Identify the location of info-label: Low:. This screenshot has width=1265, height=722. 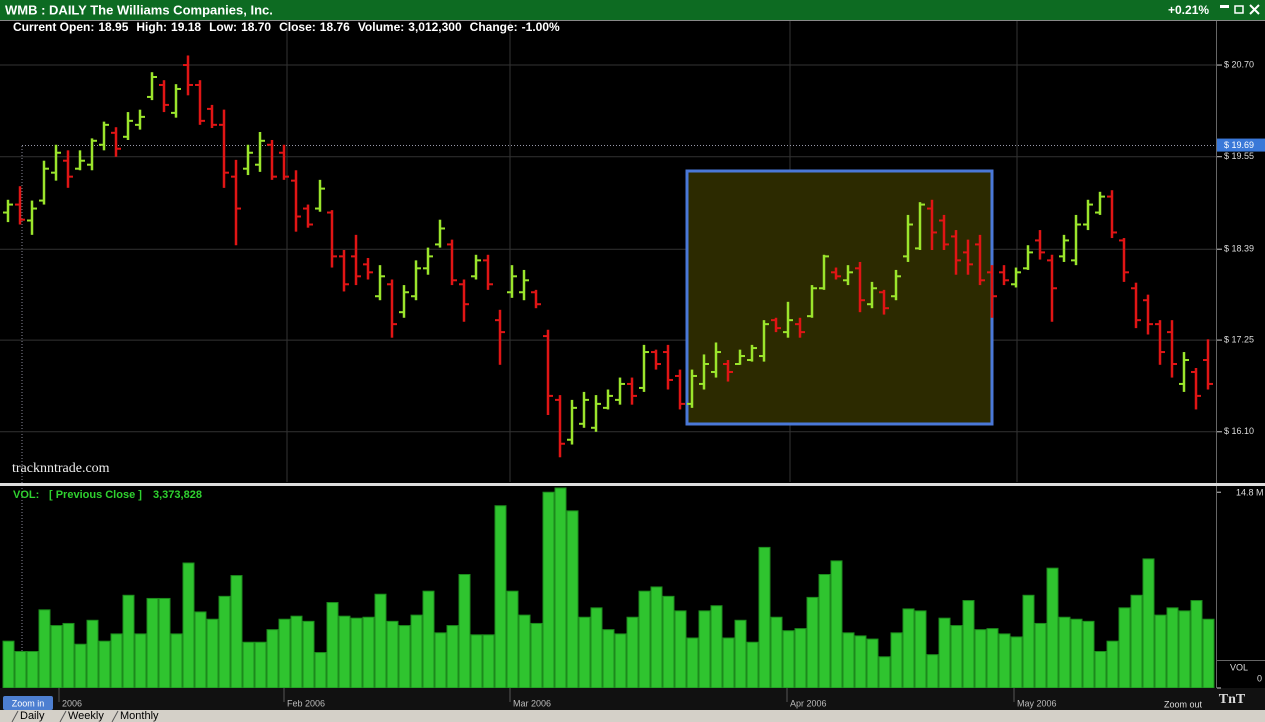
(223, 27).